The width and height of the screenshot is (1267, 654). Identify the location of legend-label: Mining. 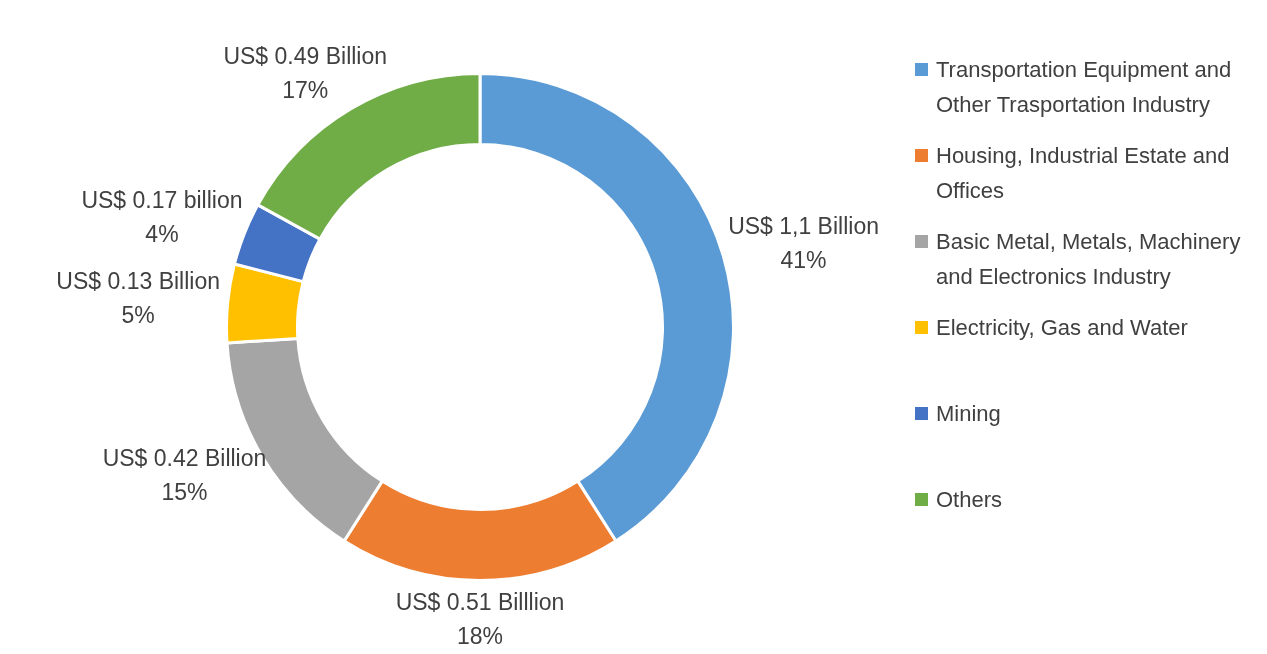
(968, 414).